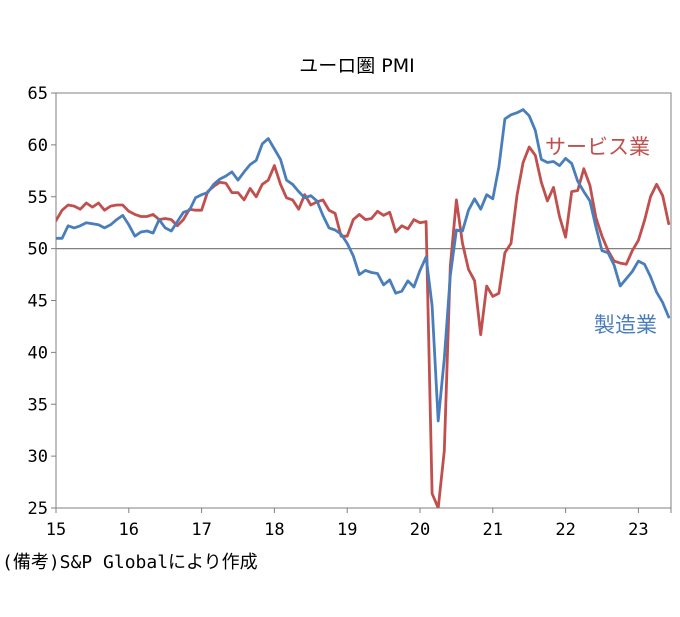 Image resolution: width=680 pixels, height=617 pixels. Describe the element at coordinates (38, 250) in the screenshot. I see `y-tick-label: 50` at that location.